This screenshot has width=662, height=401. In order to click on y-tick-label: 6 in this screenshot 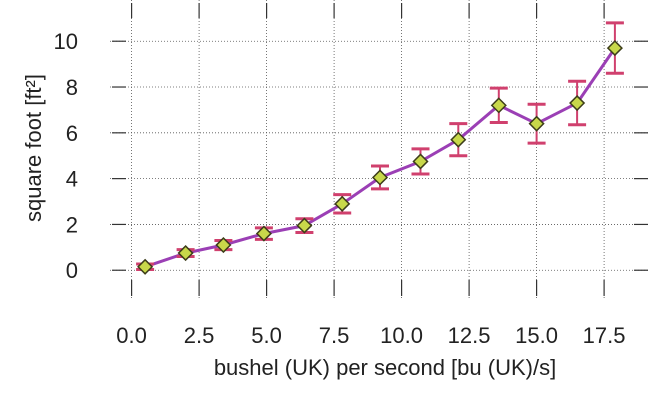, I will do `click(72, 133)`.